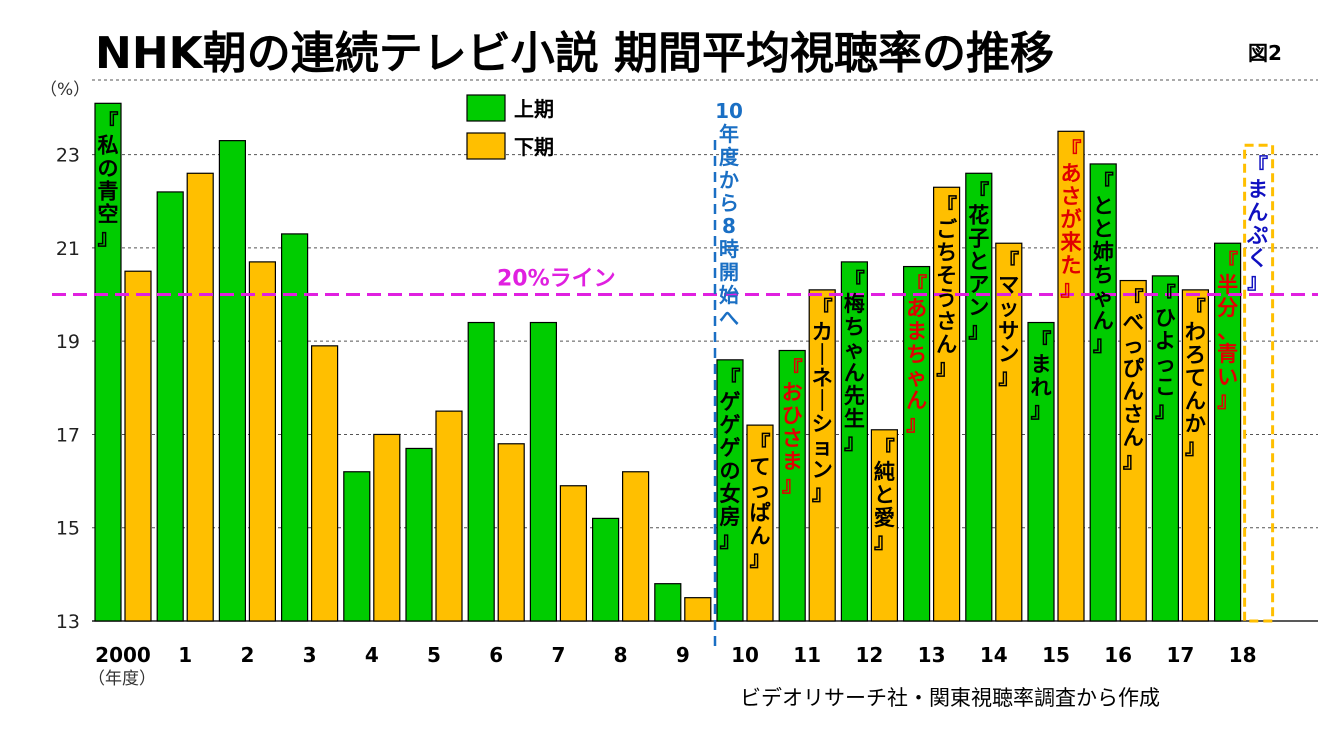 This screenshot has height=747, width=1328. What do you see at coordinates (556, 279) in the screenshot?
I see `reference-line-label: 20%ライン` at bounding box center [556, 279].